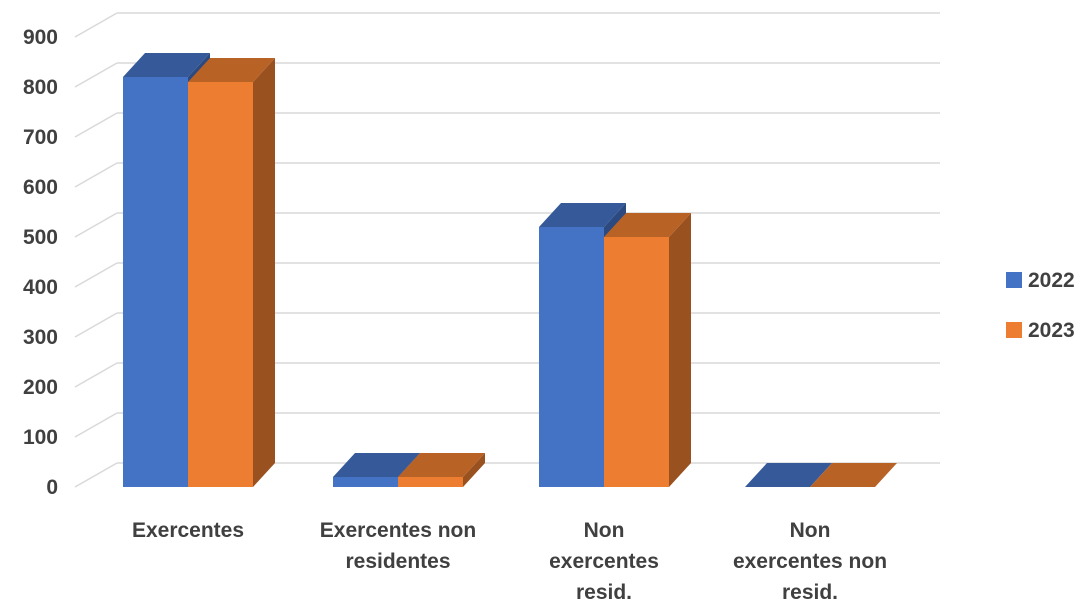 This screenshot has width=1091, height=613. I want to click on y-tick-label: 900, so click(40, 37).